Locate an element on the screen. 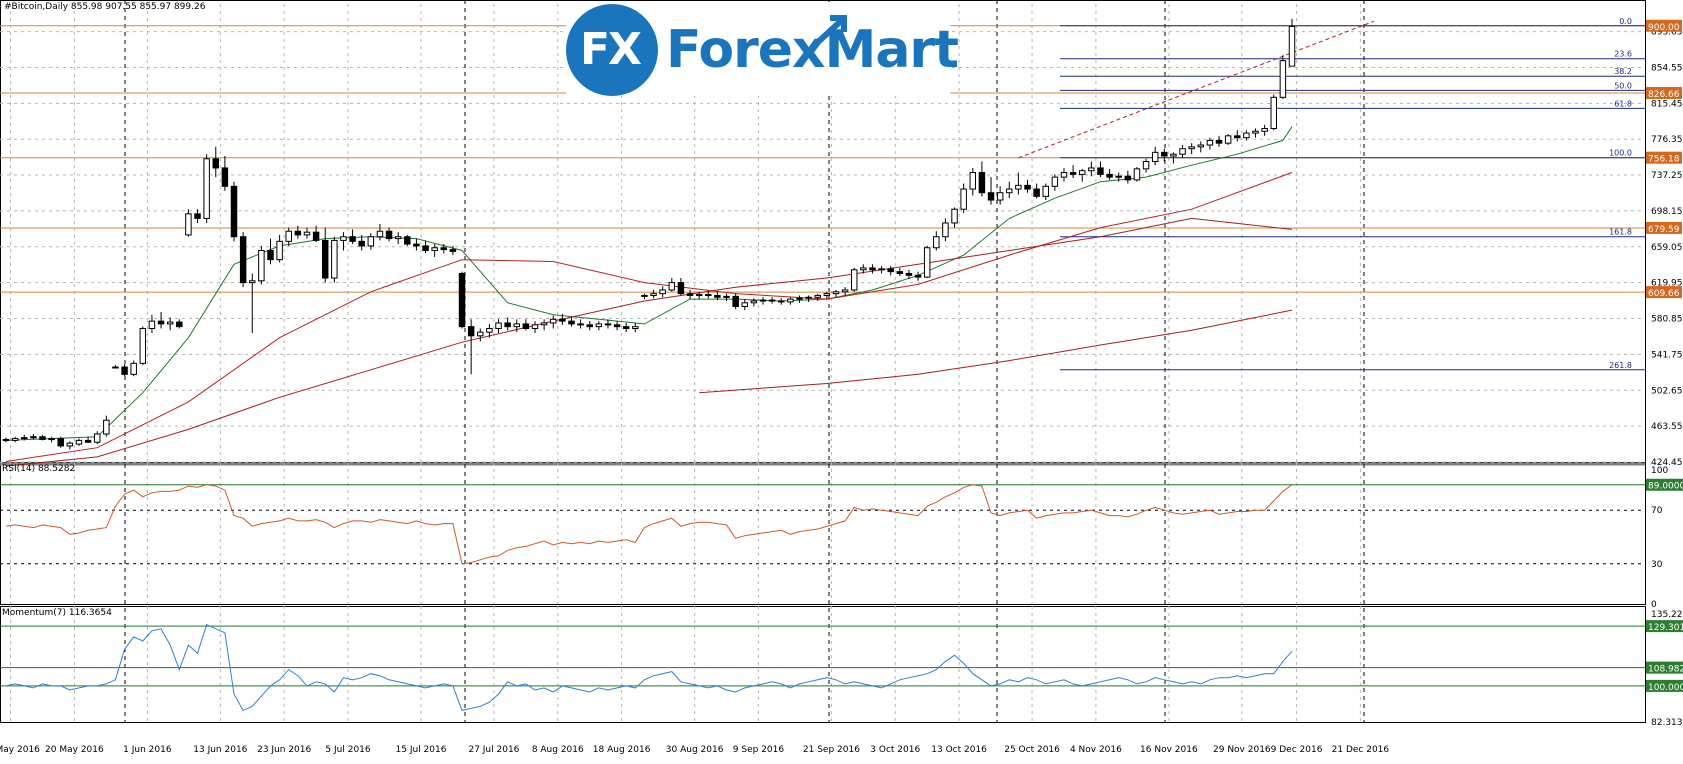  fib-level-label: 61.8 is located at coordinates (1623, 103).